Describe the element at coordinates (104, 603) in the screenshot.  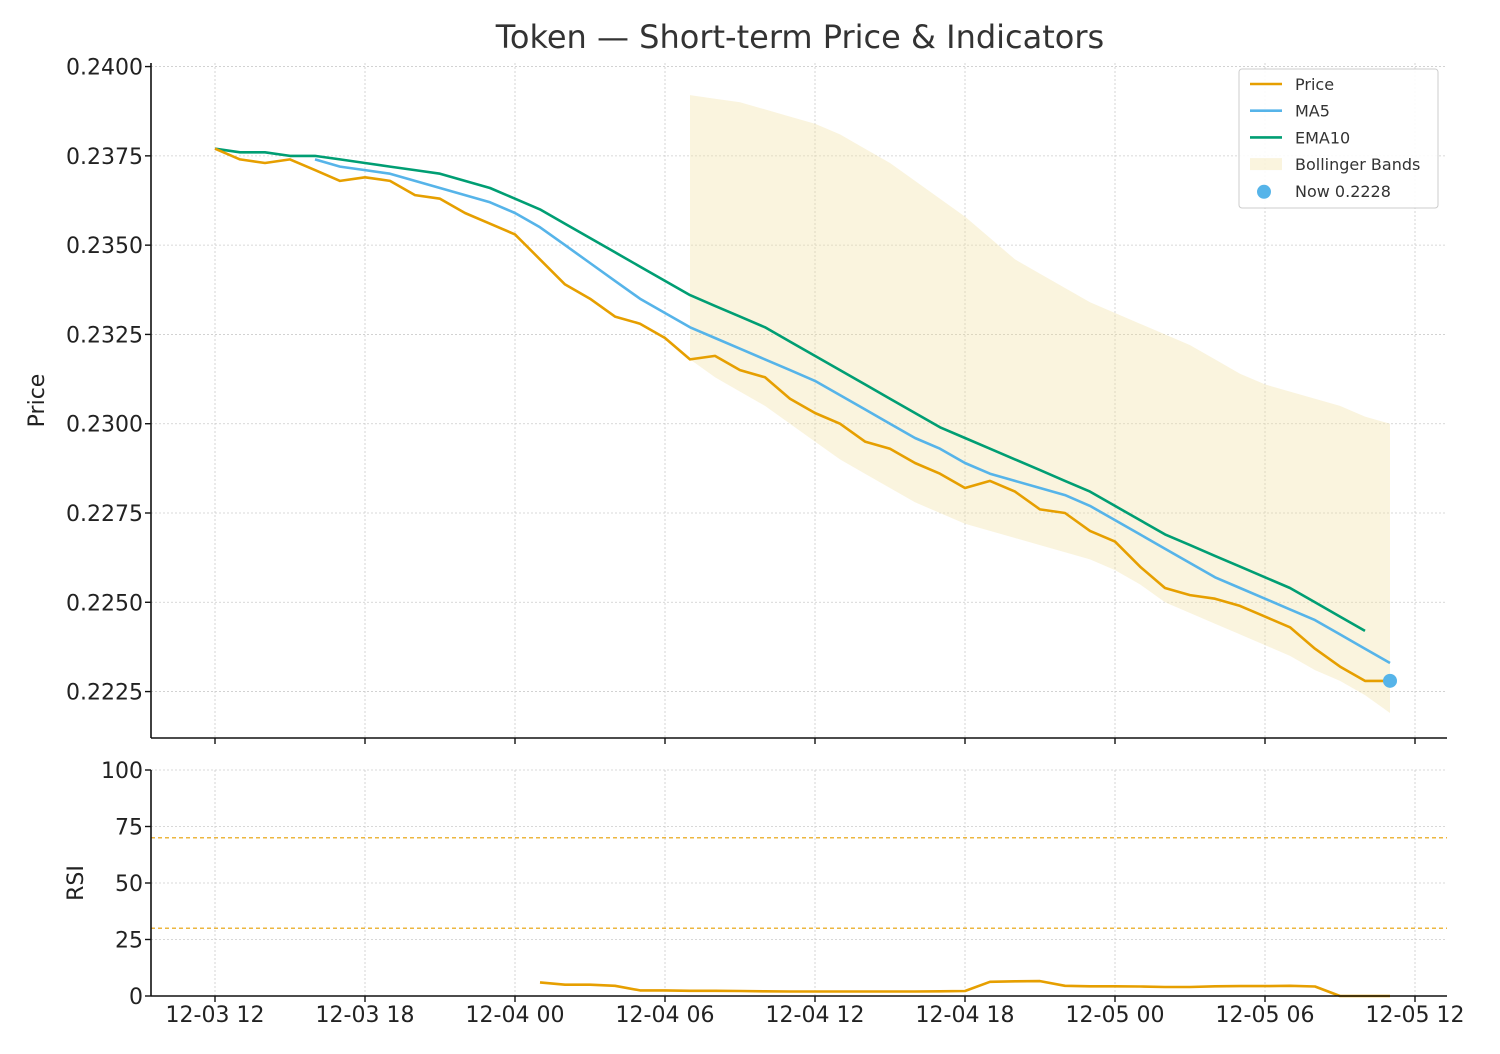
I see `price-y-tick-label: 0.2250` at that location.